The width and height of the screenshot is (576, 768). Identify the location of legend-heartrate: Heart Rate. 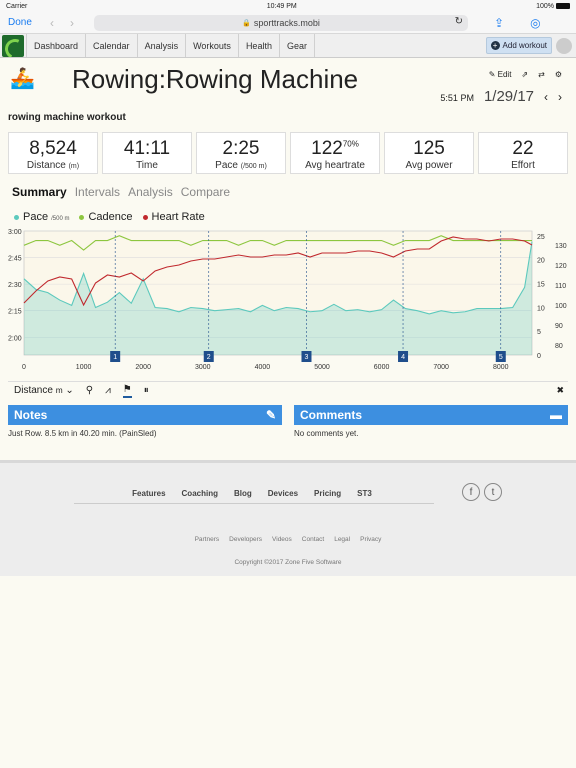
(173, 217).